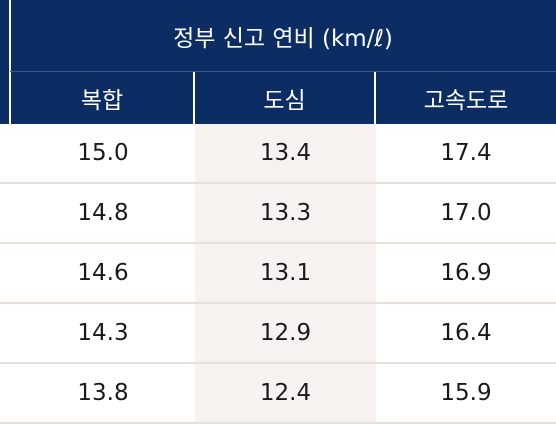 This screenshot has width=556, height=424. I want to click on table-cell: 17.0, so click(466, 214).